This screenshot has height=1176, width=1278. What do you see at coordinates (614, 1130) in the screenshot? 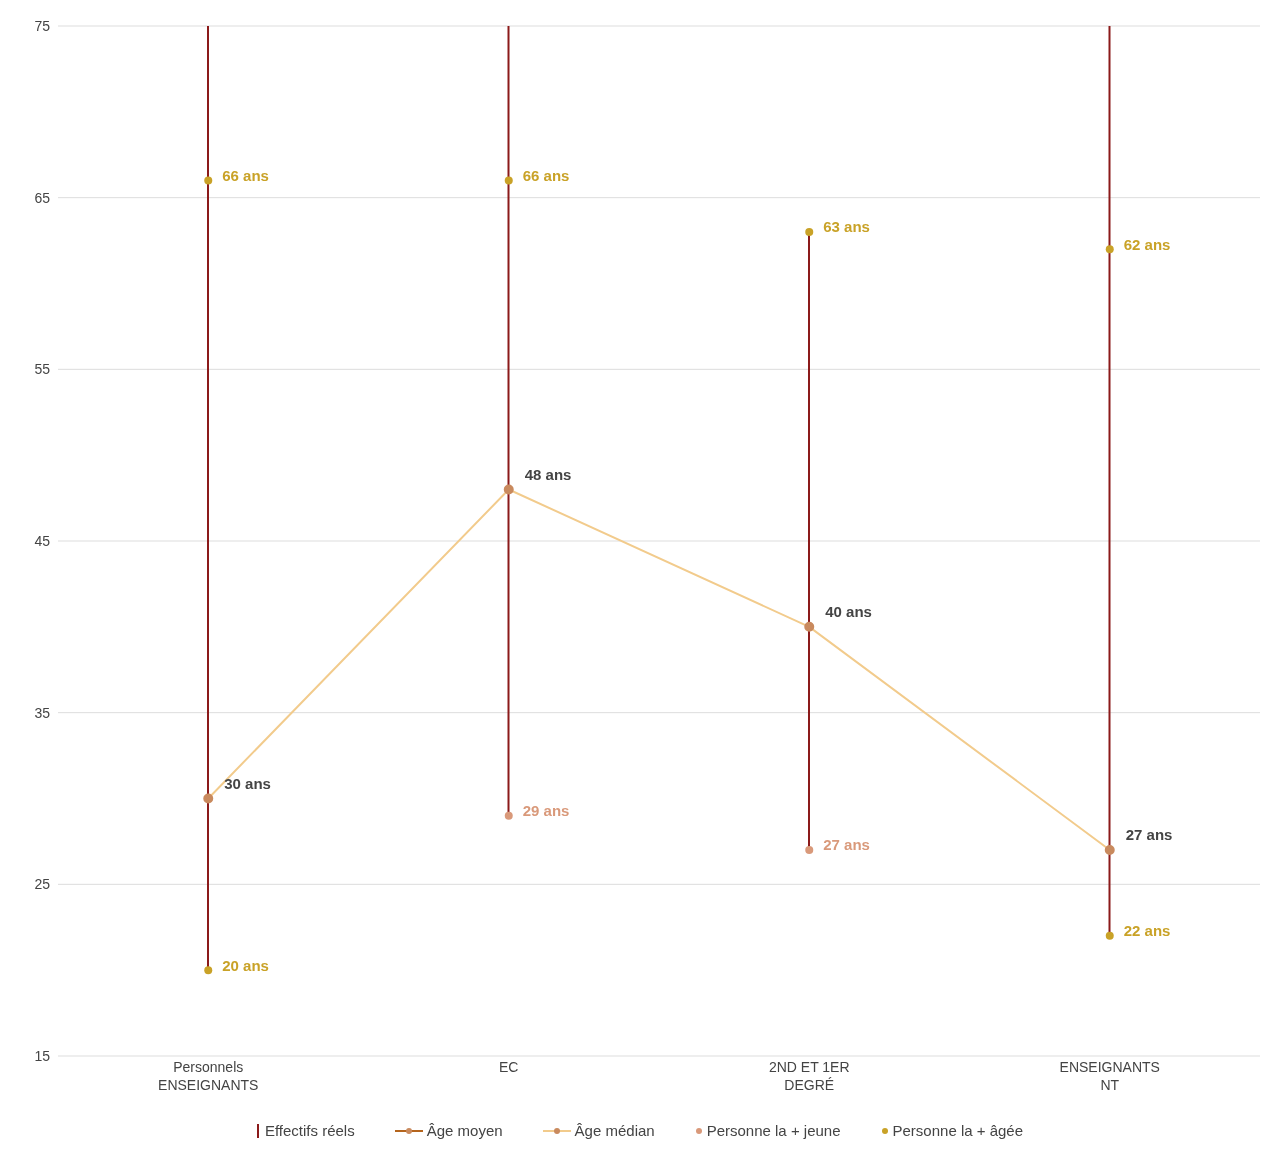
I see `legend-label: Âge médian` at bounding box center [614, 1130].